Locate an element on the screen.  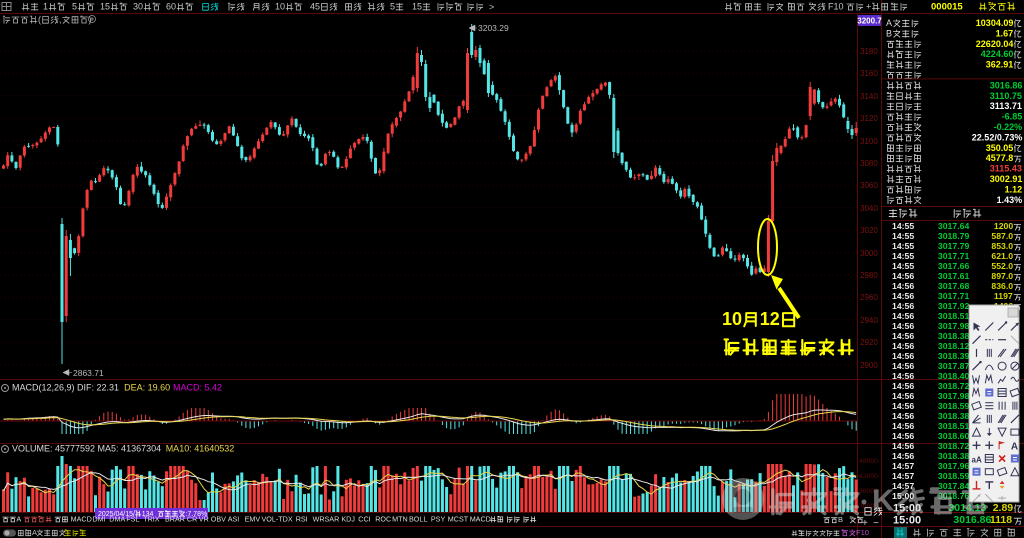
svg-text: F10 is located at coordinates (836, 7).